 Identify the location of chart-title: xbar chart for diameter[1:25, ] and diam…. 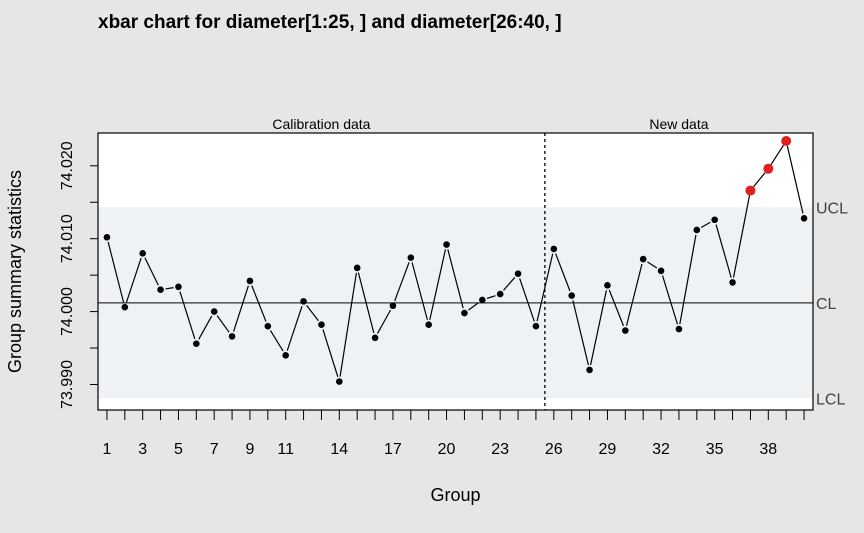
(330, 22).